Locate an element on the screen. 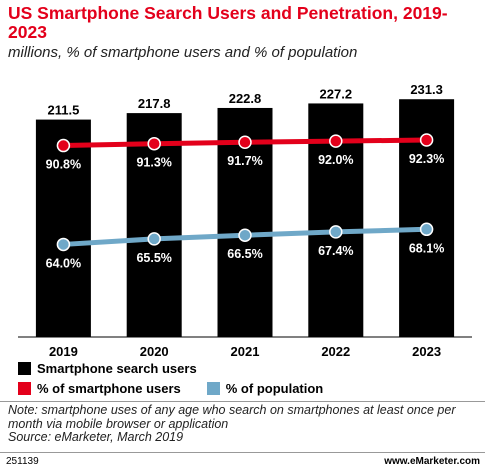  x-tick-label-2021: 2021 is located at coordinates (245, 351).